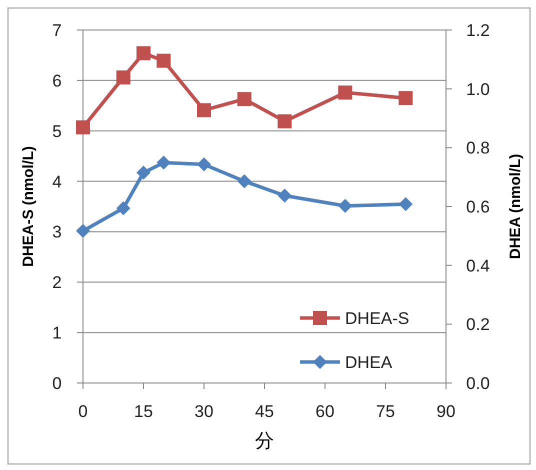  I want to click on legend-label: DHEA, so click(369, 362).